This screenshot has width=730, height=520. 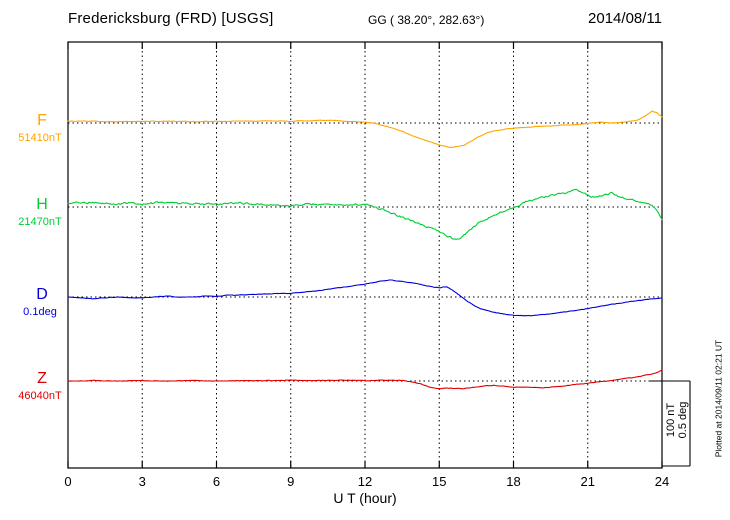 What do you see at coordinates (42, 378) in the screenshot?
I see `channel-letter-Z: Z` at bounding box center [42, 378].